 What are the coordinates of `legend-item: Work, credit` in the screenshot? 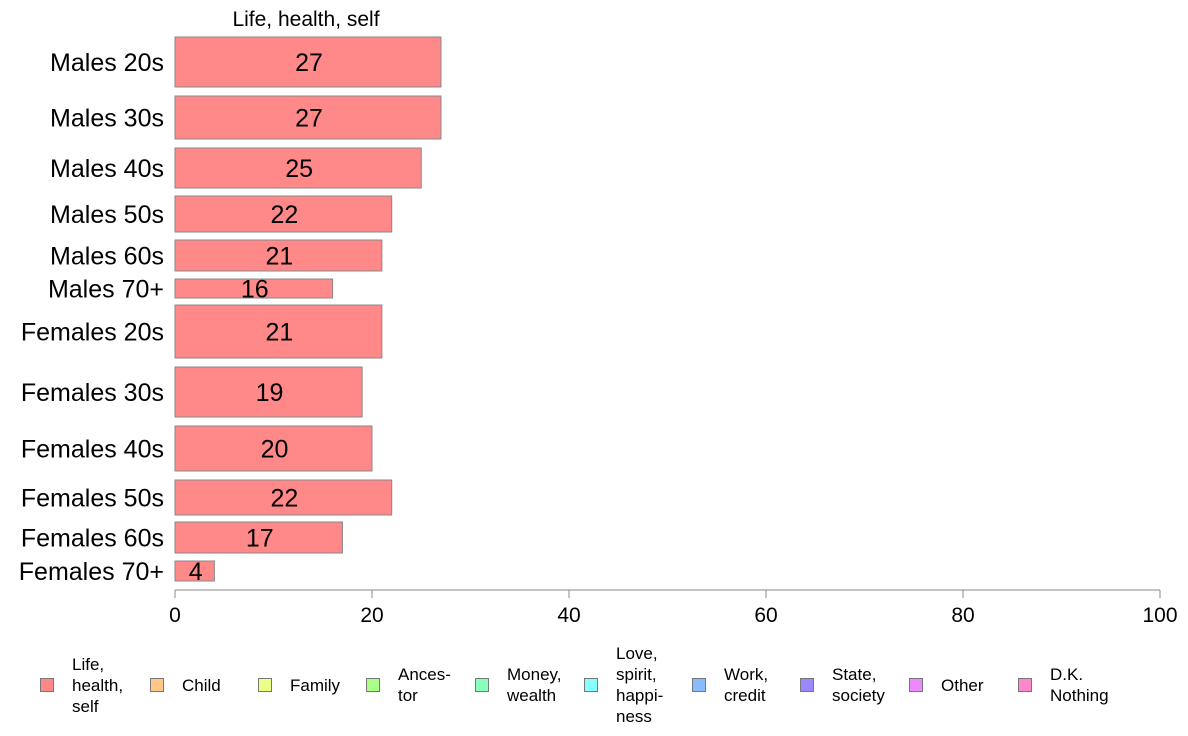 It's located at (730, 685).